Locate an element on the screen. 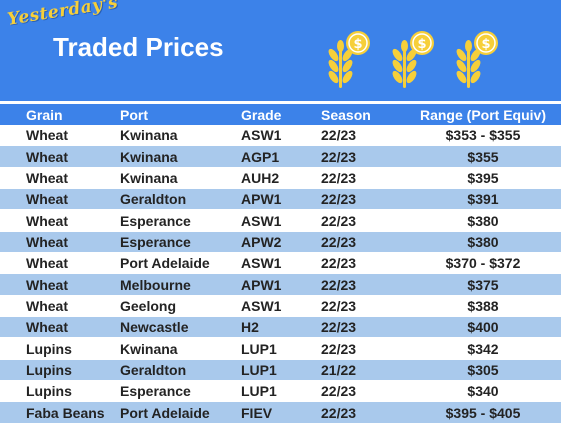  cell-season: 21/22 is located at coordinates (363, 370).